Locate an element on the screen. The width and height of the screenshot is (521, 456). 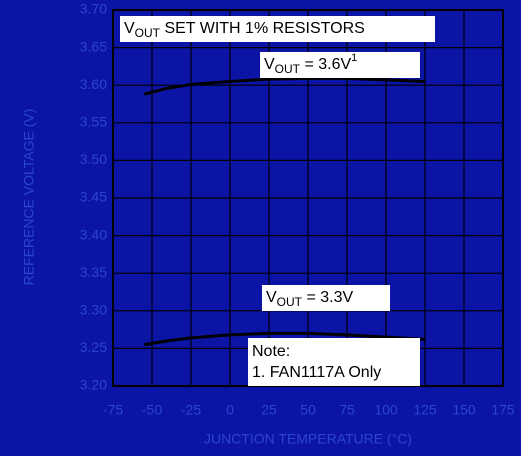
x-tick-label: 75 is located at coordinates (347, 410).